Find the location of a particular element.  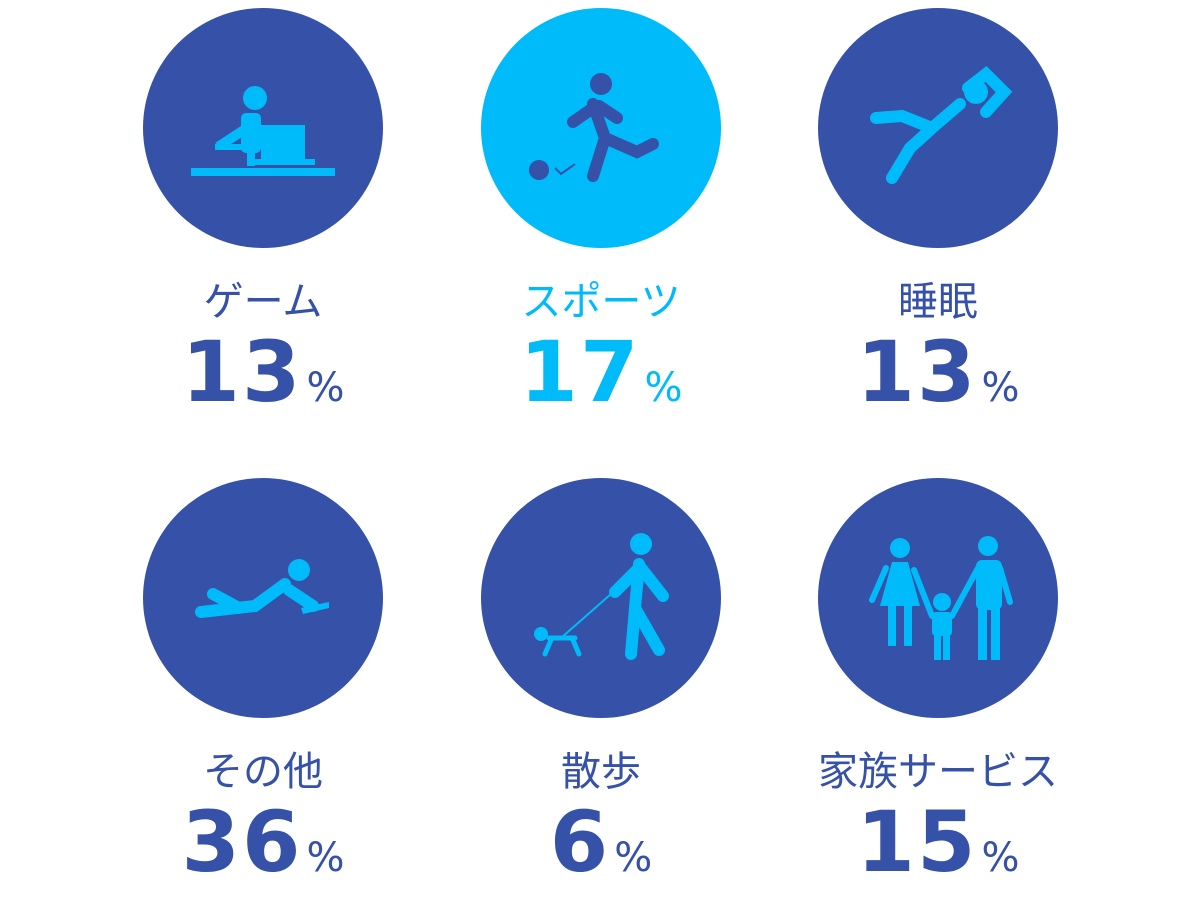

item-percentage: 17% is located at coordinates (601, 383).